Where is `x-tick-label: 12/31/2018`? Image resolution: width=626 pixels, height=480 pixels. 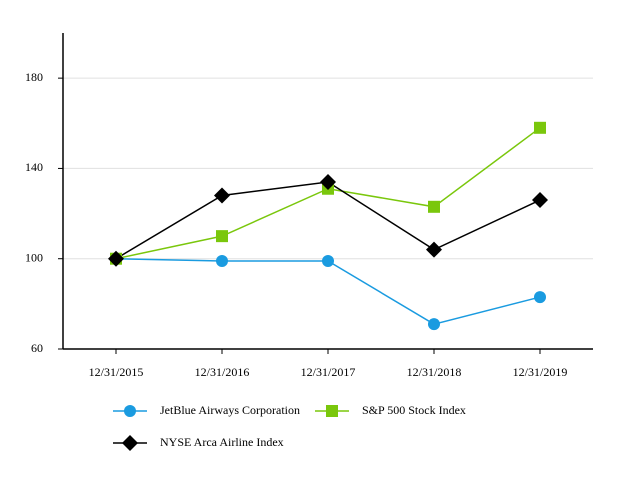
x-tick-label: 12/31/2018 is located at coordinates (434, 372).